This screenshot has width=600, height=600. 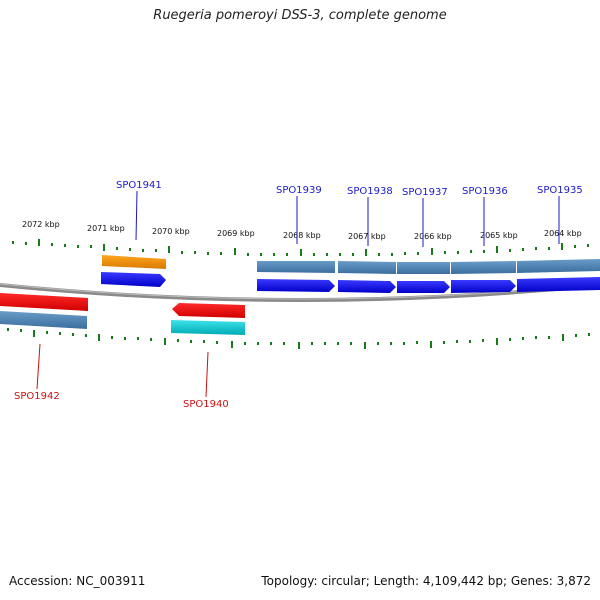 I want to click on gene-spo1937-arrow, so click(x=423, y=287).